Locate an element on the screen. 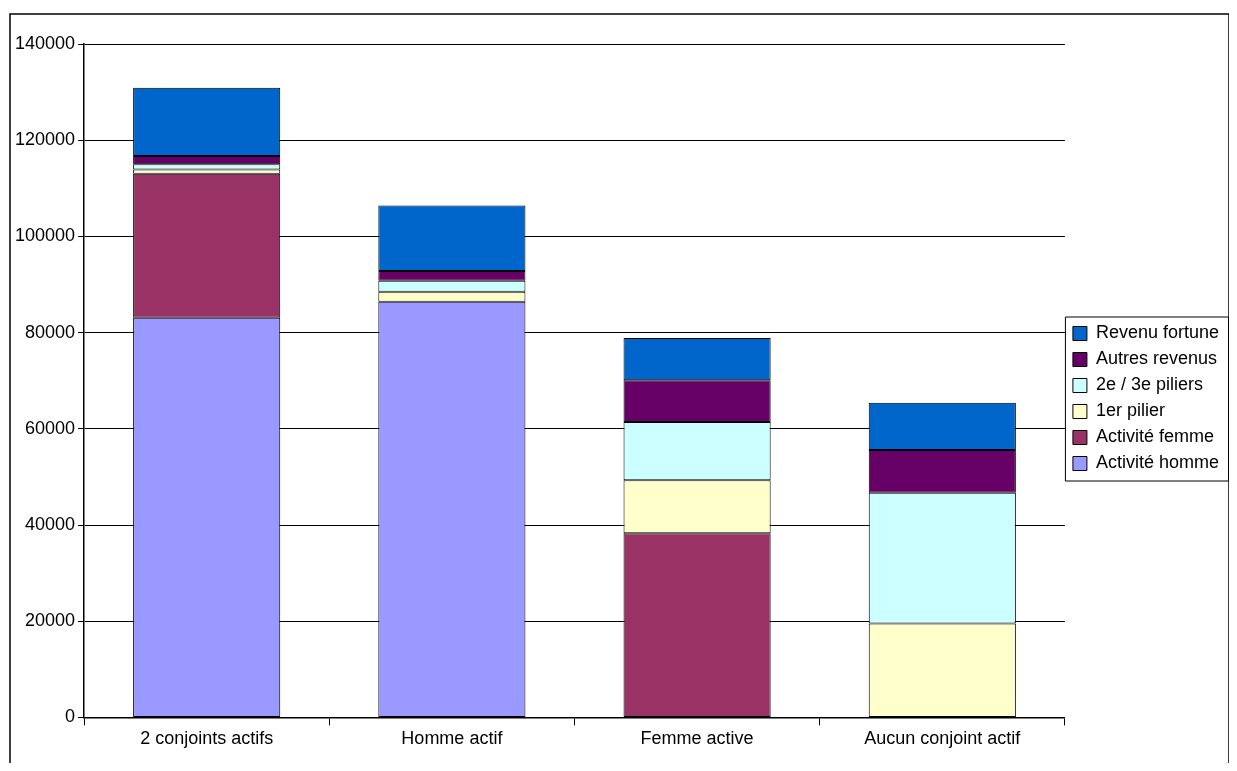 The height and width of the screenshot is (771, 1237). x-tick-label: Femme active is located at coordinates (697, 738).